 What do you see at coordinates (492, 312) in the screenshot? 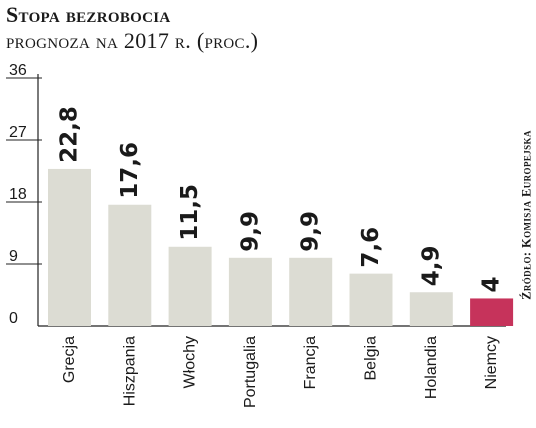
I see `bar-niemcy` at bounding box center [492, 312].